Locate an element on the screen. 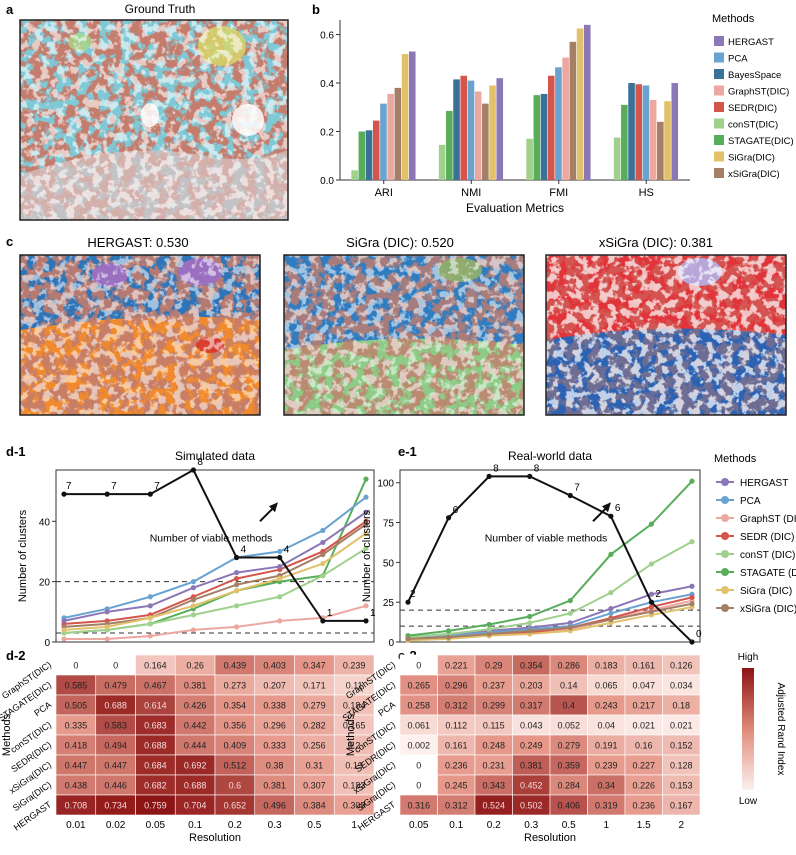  legend-swatch-hergast is located at coordinates (719, 41).